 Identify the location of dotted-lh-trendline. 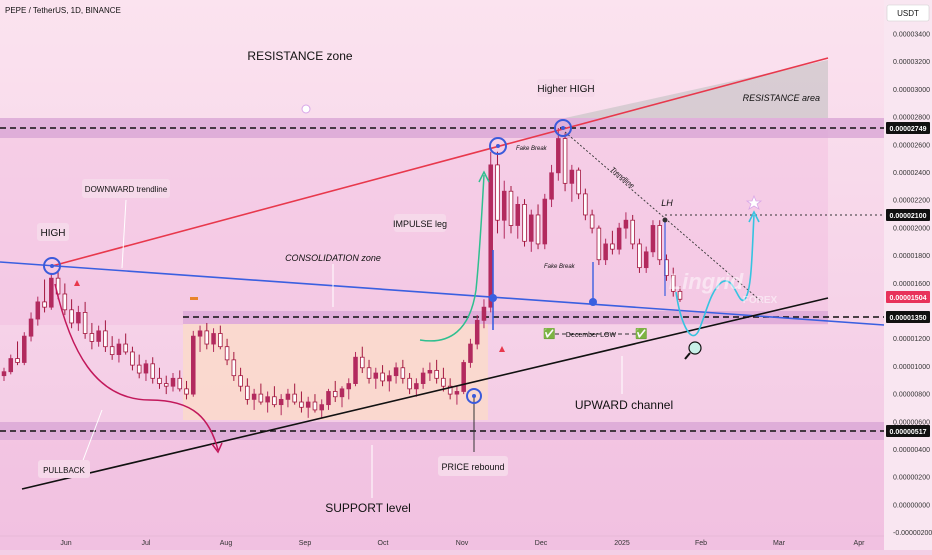
(663, 217).